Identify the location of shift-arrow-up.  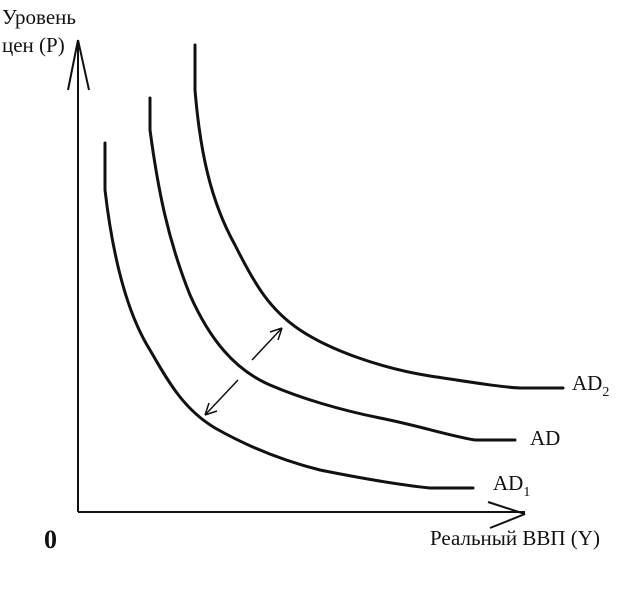
(267, 344).